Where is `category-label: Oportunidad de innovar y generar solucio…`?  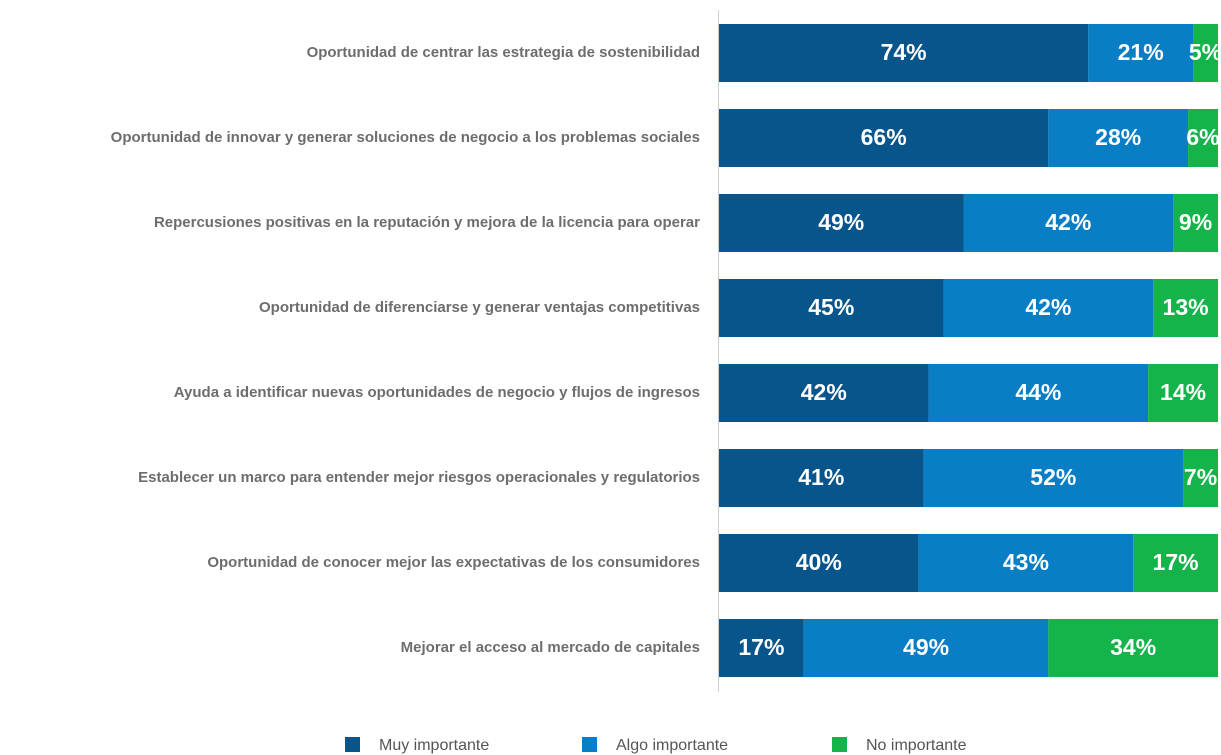 category-label: Oportunidad de innovar y generar solucio… is located at coordinates (405, 137).